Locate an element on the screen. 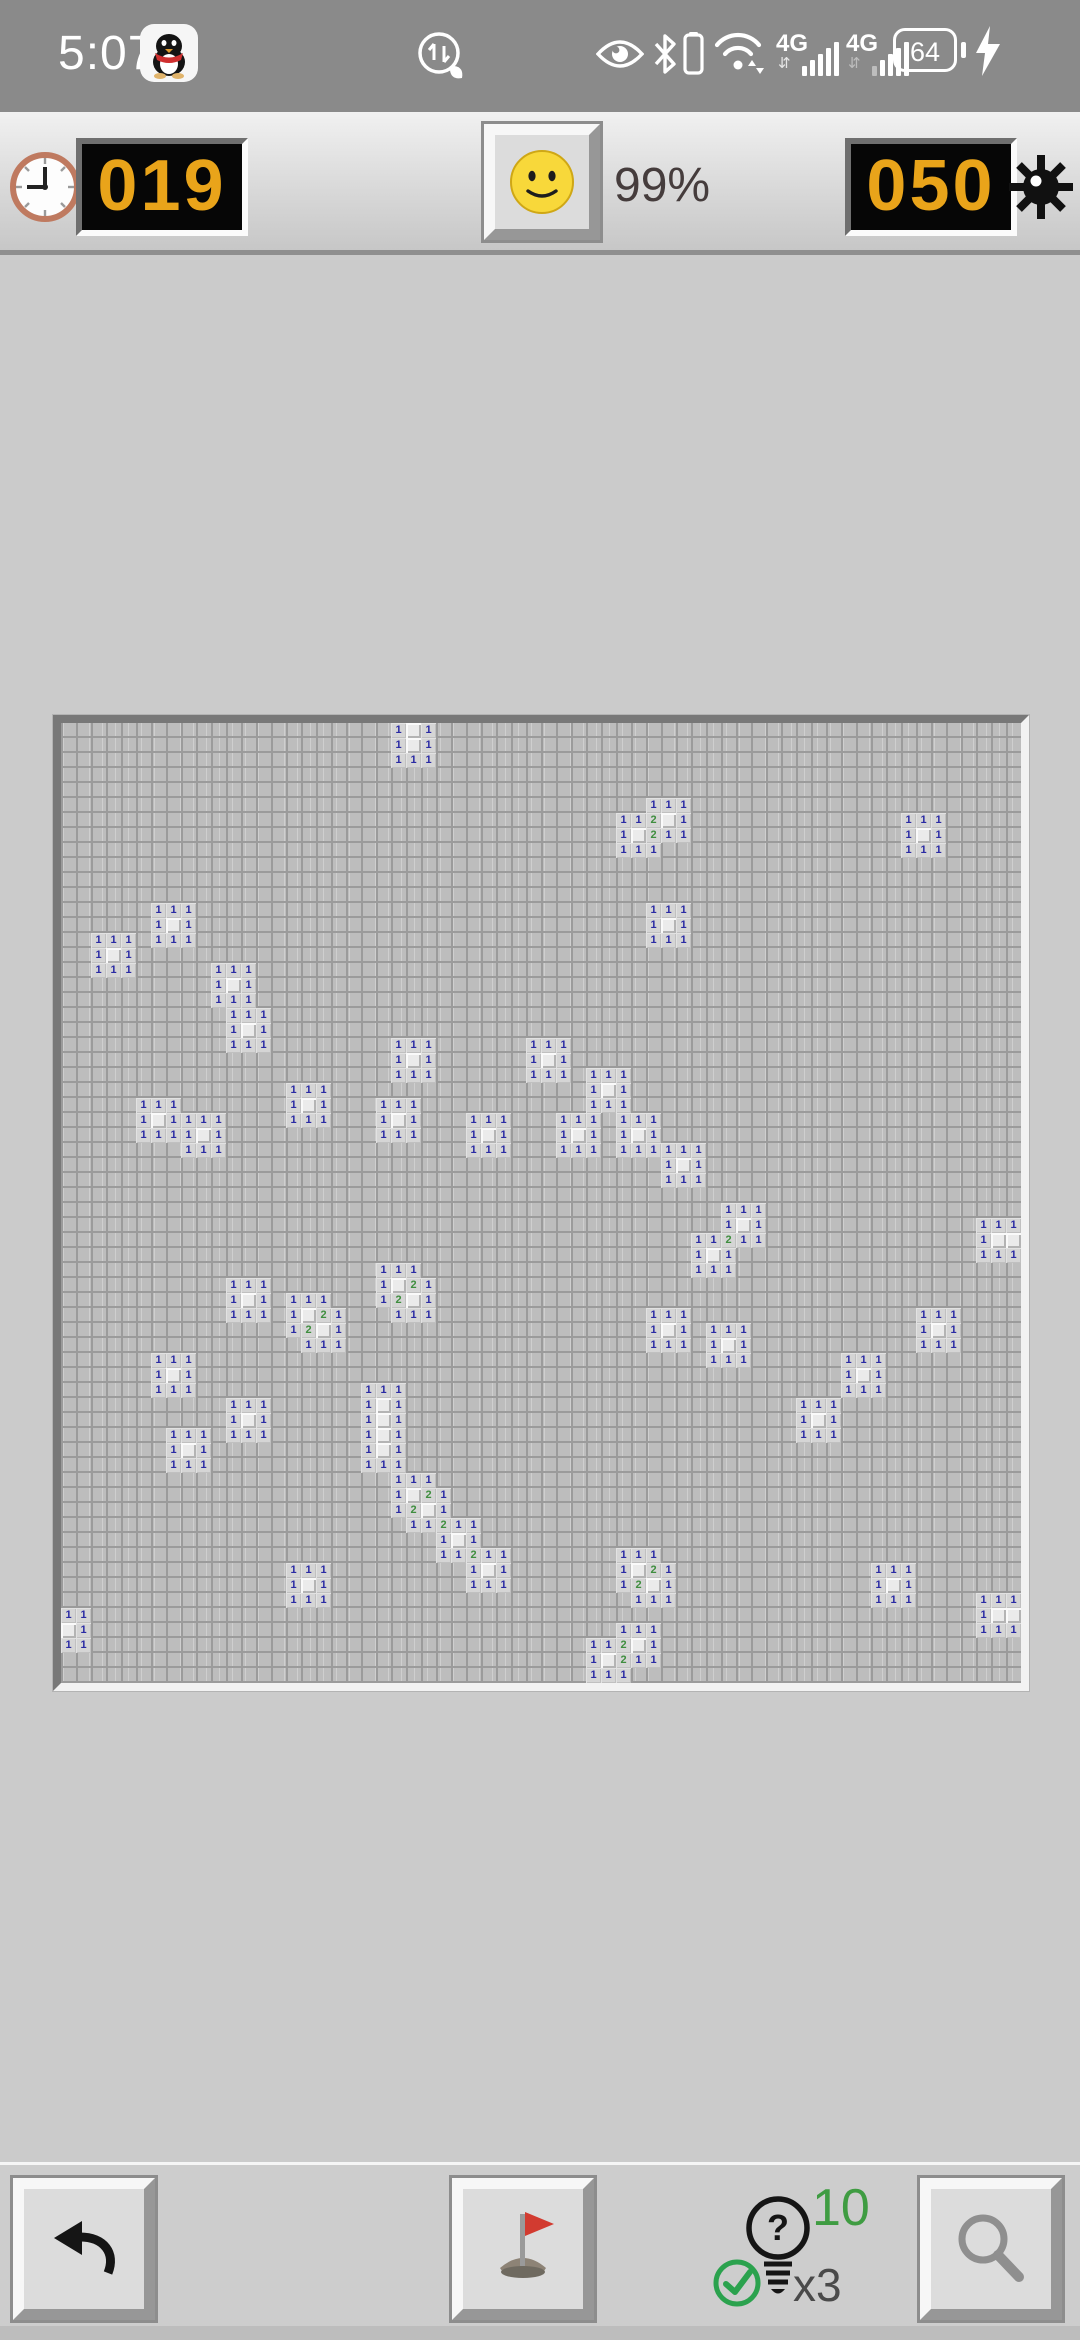 This screenshot has width=1080, height=2340. zoom-button is located at coordinates (991, 2249).